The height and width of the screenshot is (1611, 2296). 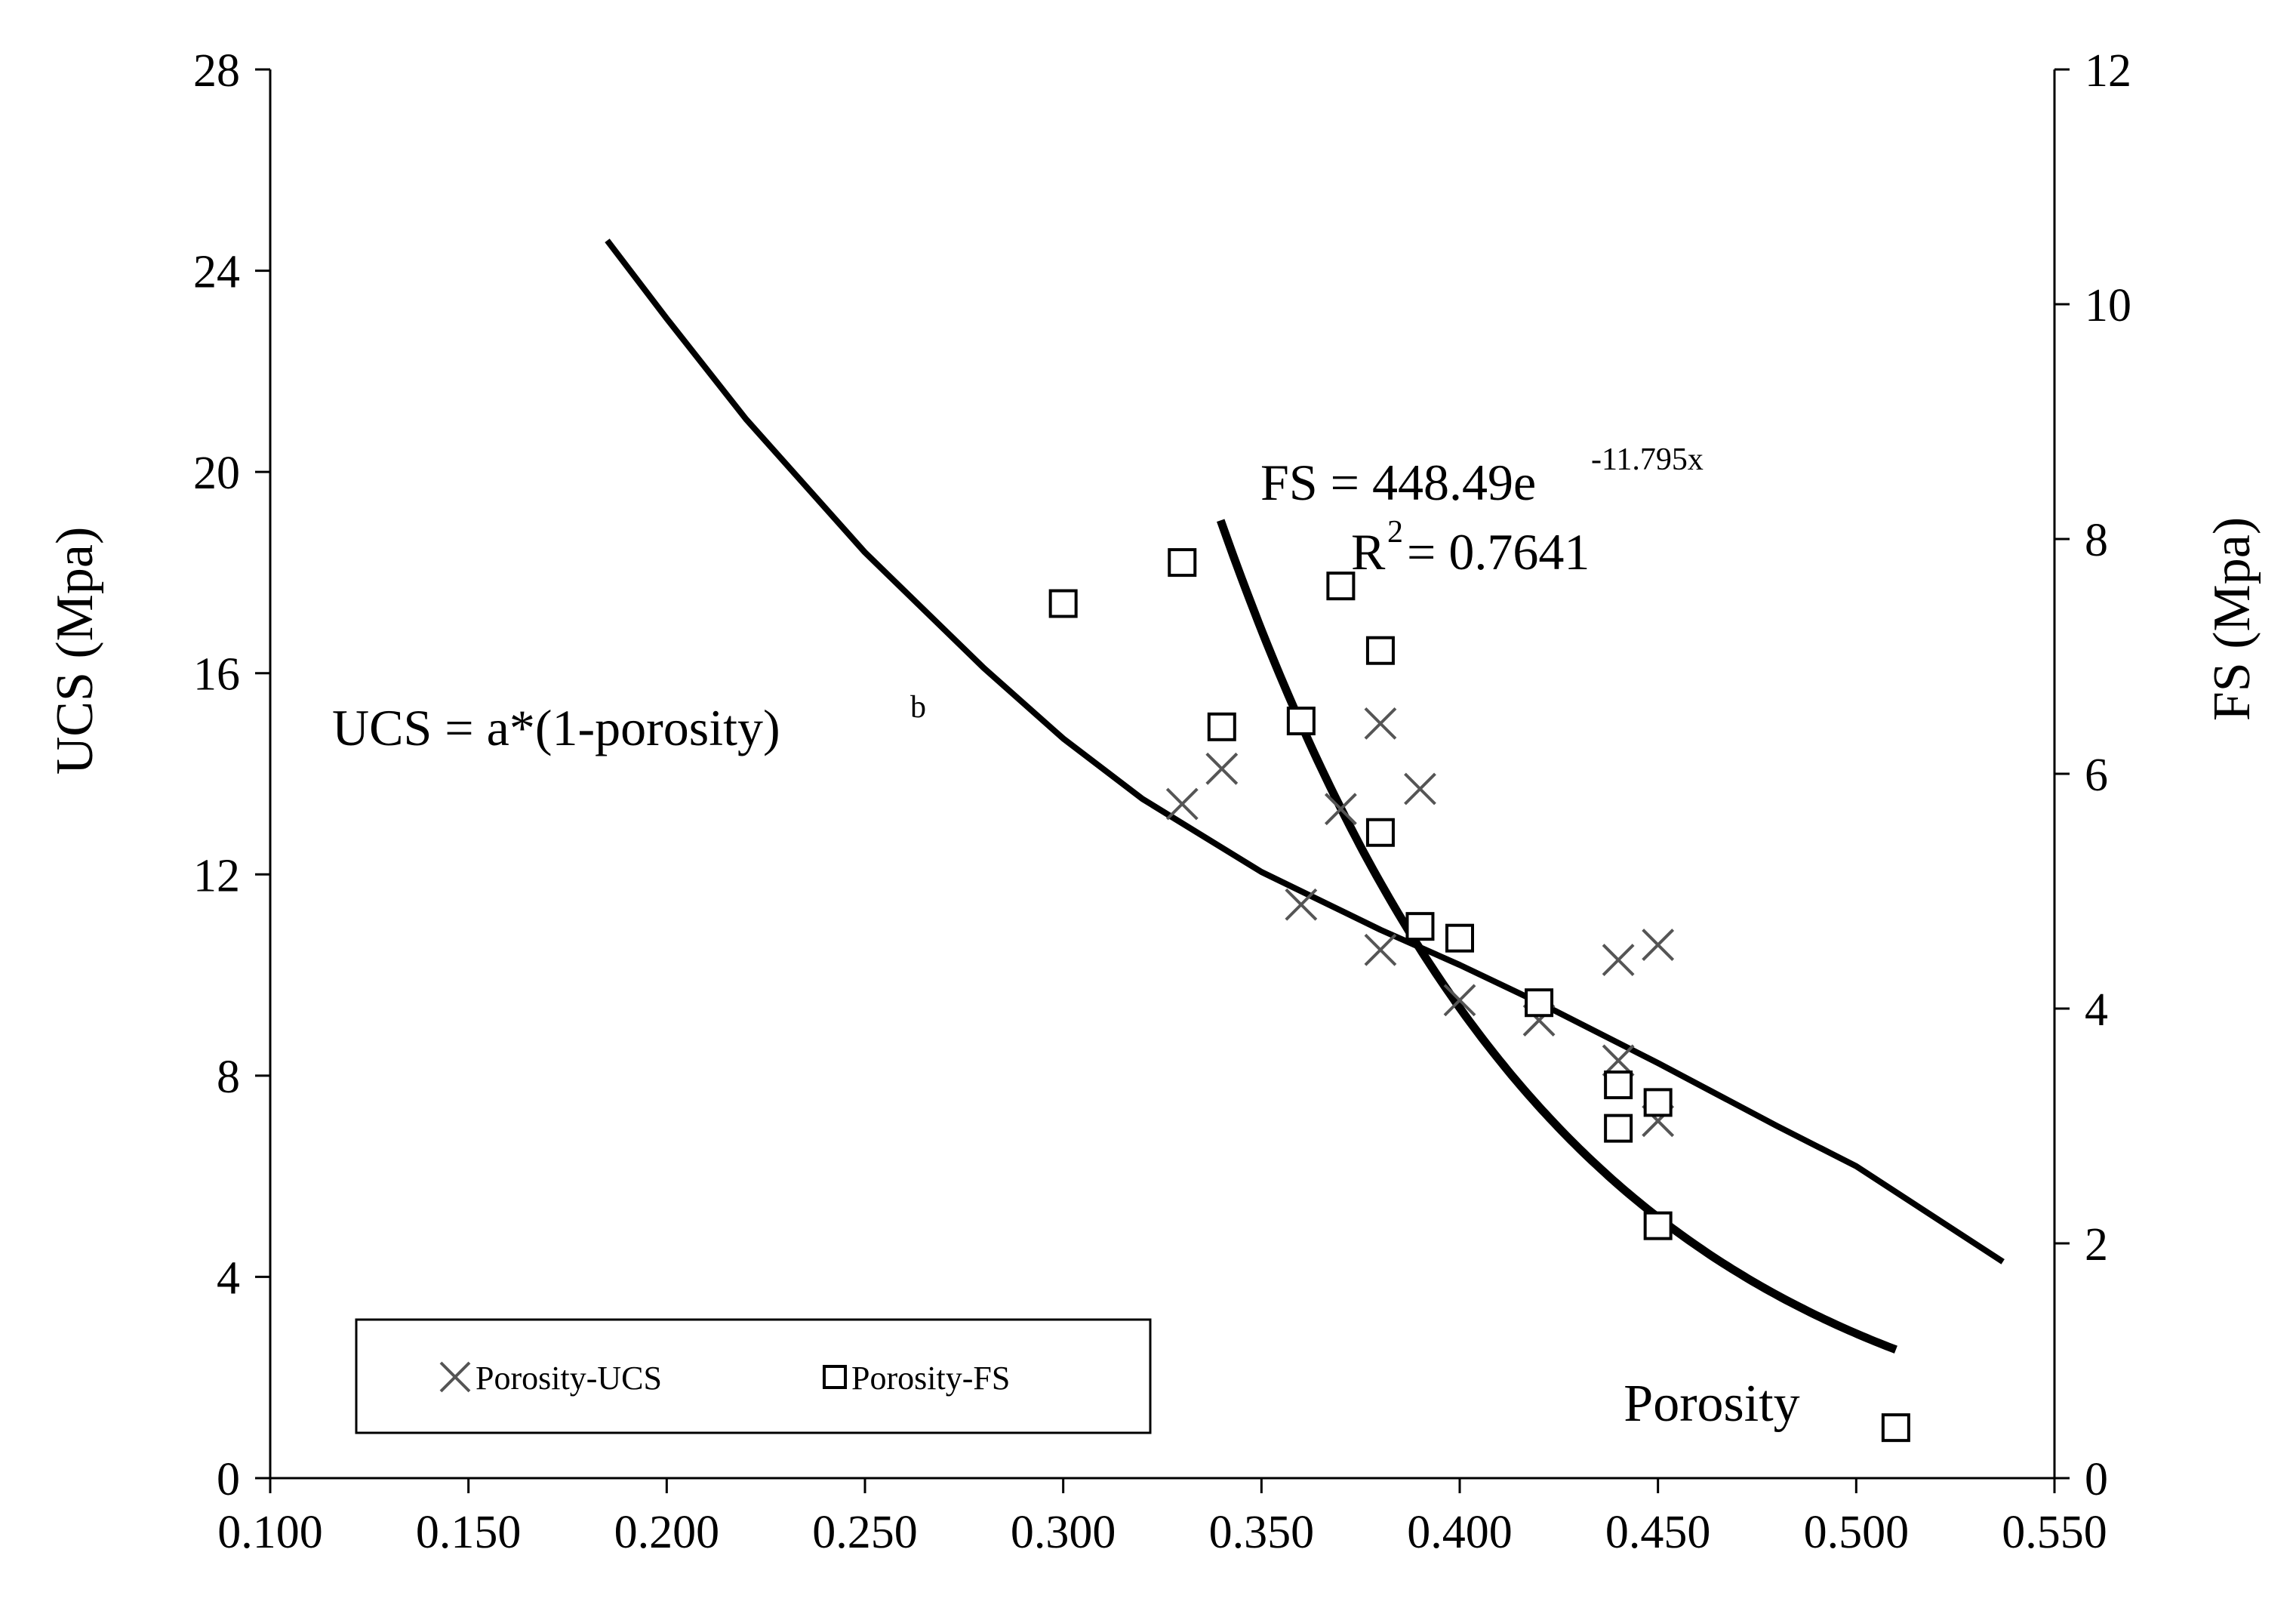 I want to click on y-right-tick-label: 6, so click(x=2096, y=775).